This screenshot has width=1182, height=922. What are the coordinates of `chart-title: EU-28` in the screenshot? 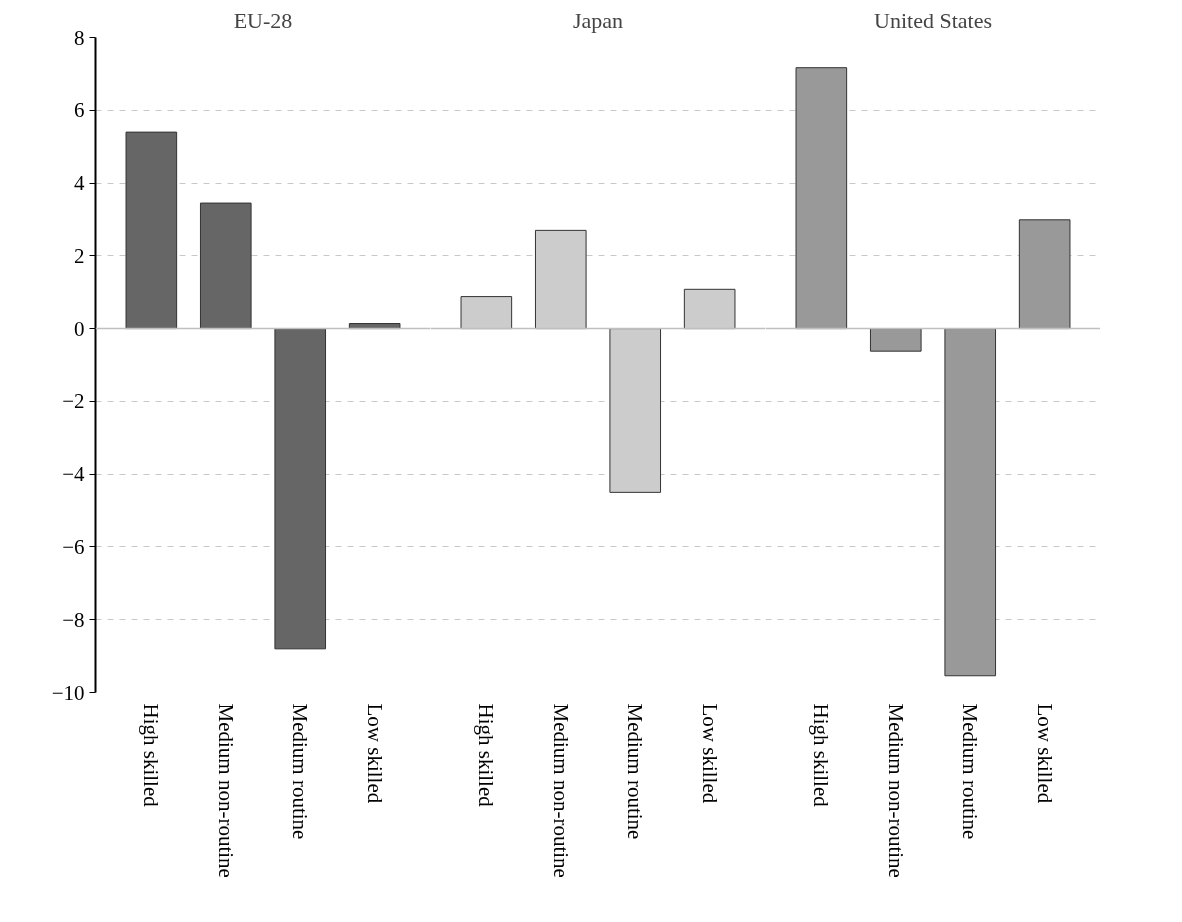 It's located at (263, 20).